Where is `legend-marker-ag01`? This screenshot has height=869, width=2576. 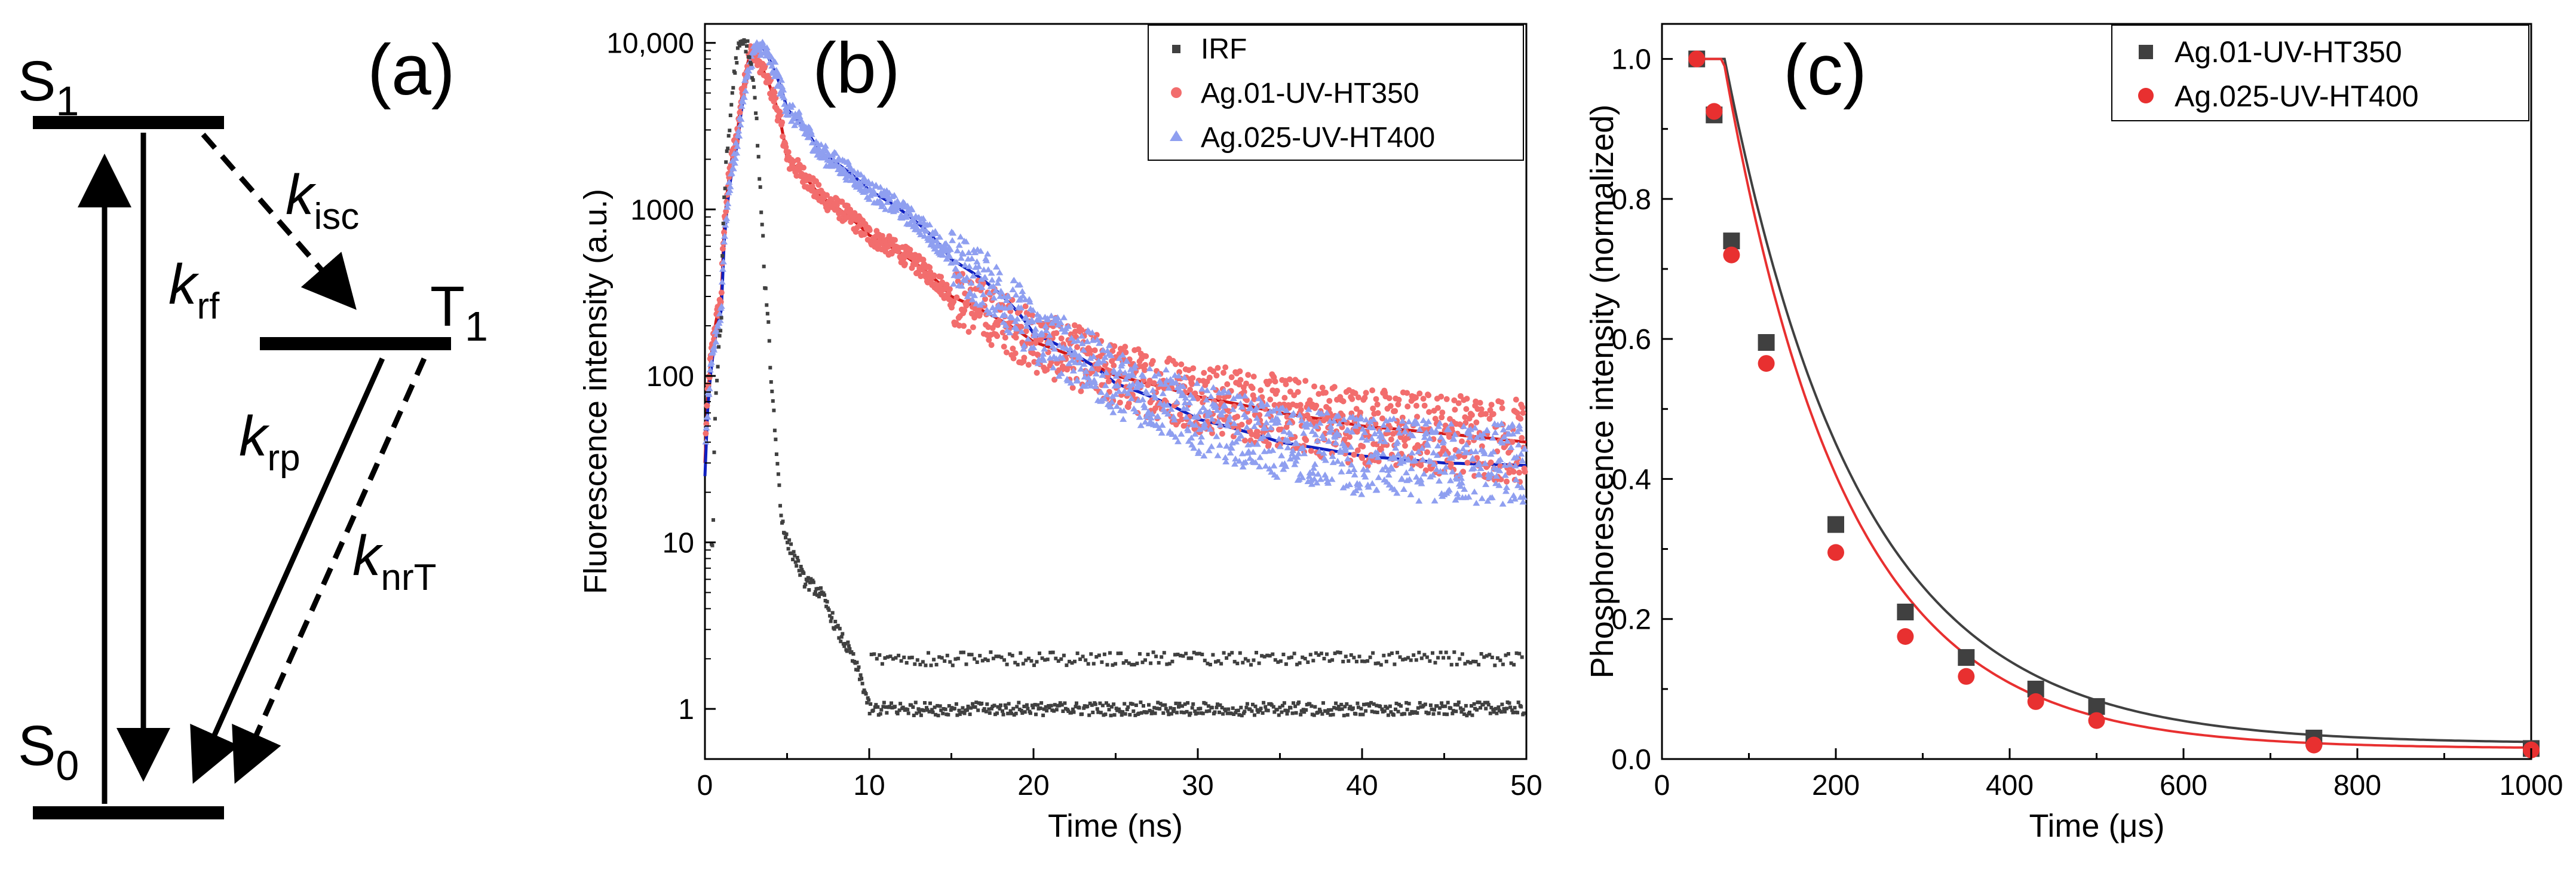
legend-marker-ag01 is located at coordinates (1176, 92).